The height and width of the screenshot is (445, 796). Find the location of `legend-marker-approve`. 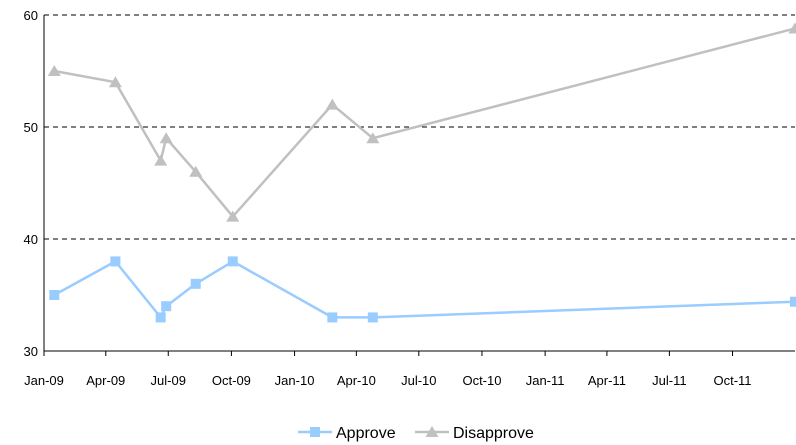

legend-marker-approve is located at coordinates (315, 432).